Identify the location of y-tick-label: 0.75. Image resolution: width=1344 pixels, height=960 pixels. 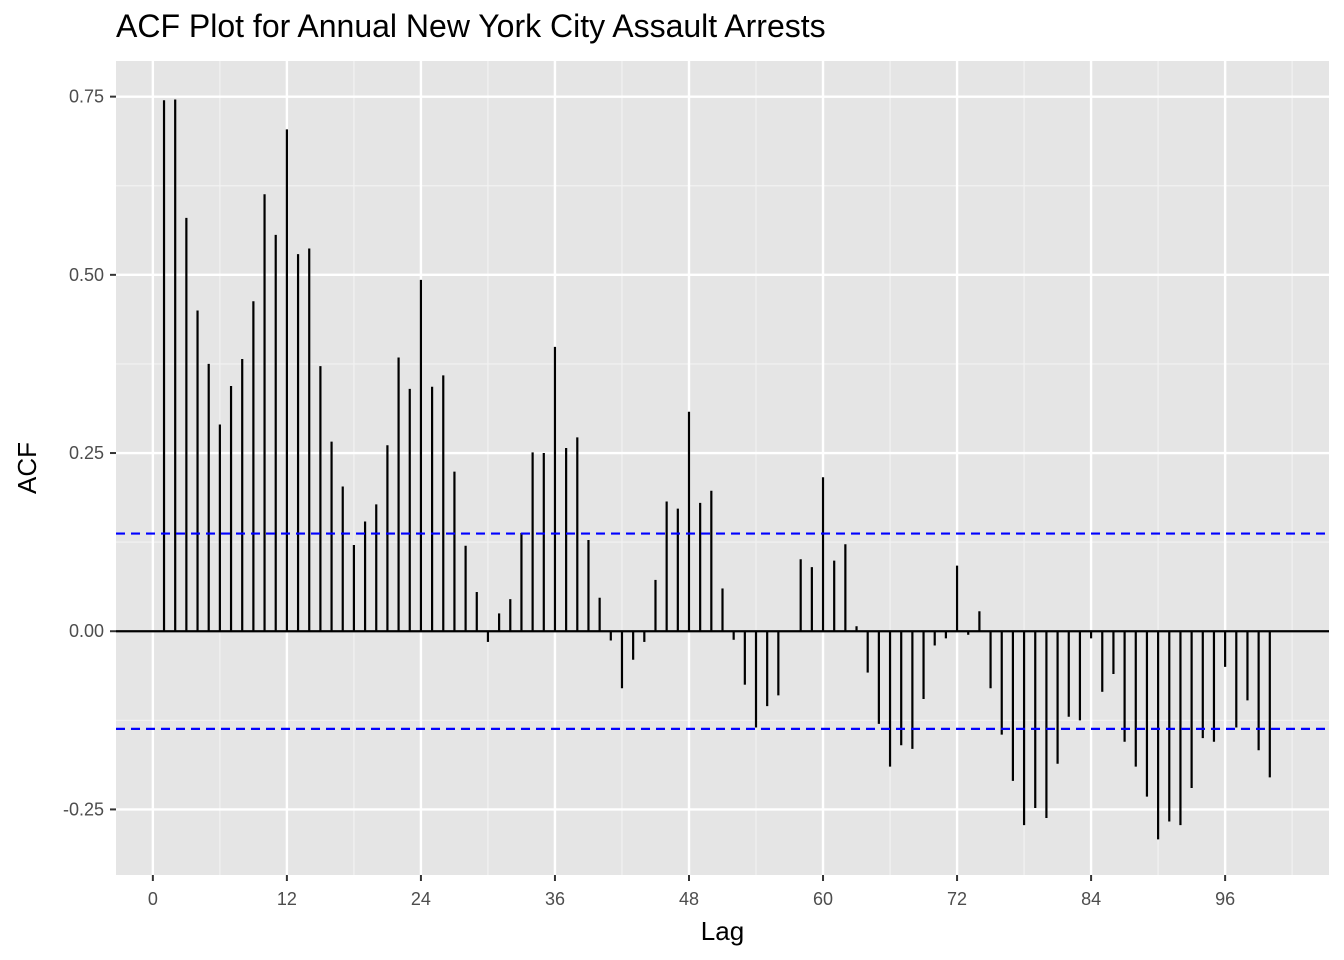
(86, 97).